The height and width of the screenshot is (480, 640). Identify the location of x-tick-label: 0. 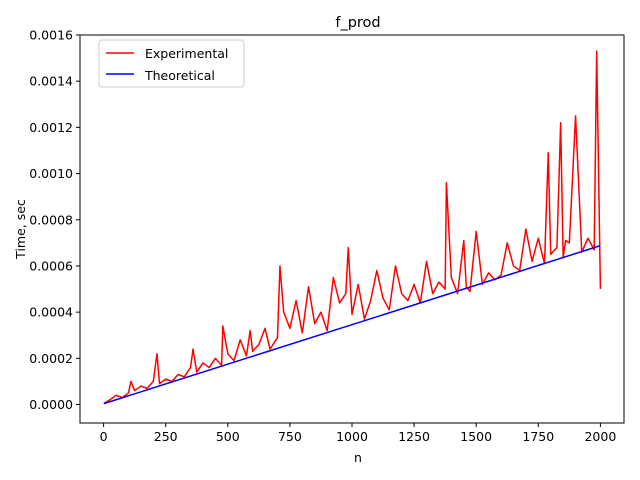
(104, 436).